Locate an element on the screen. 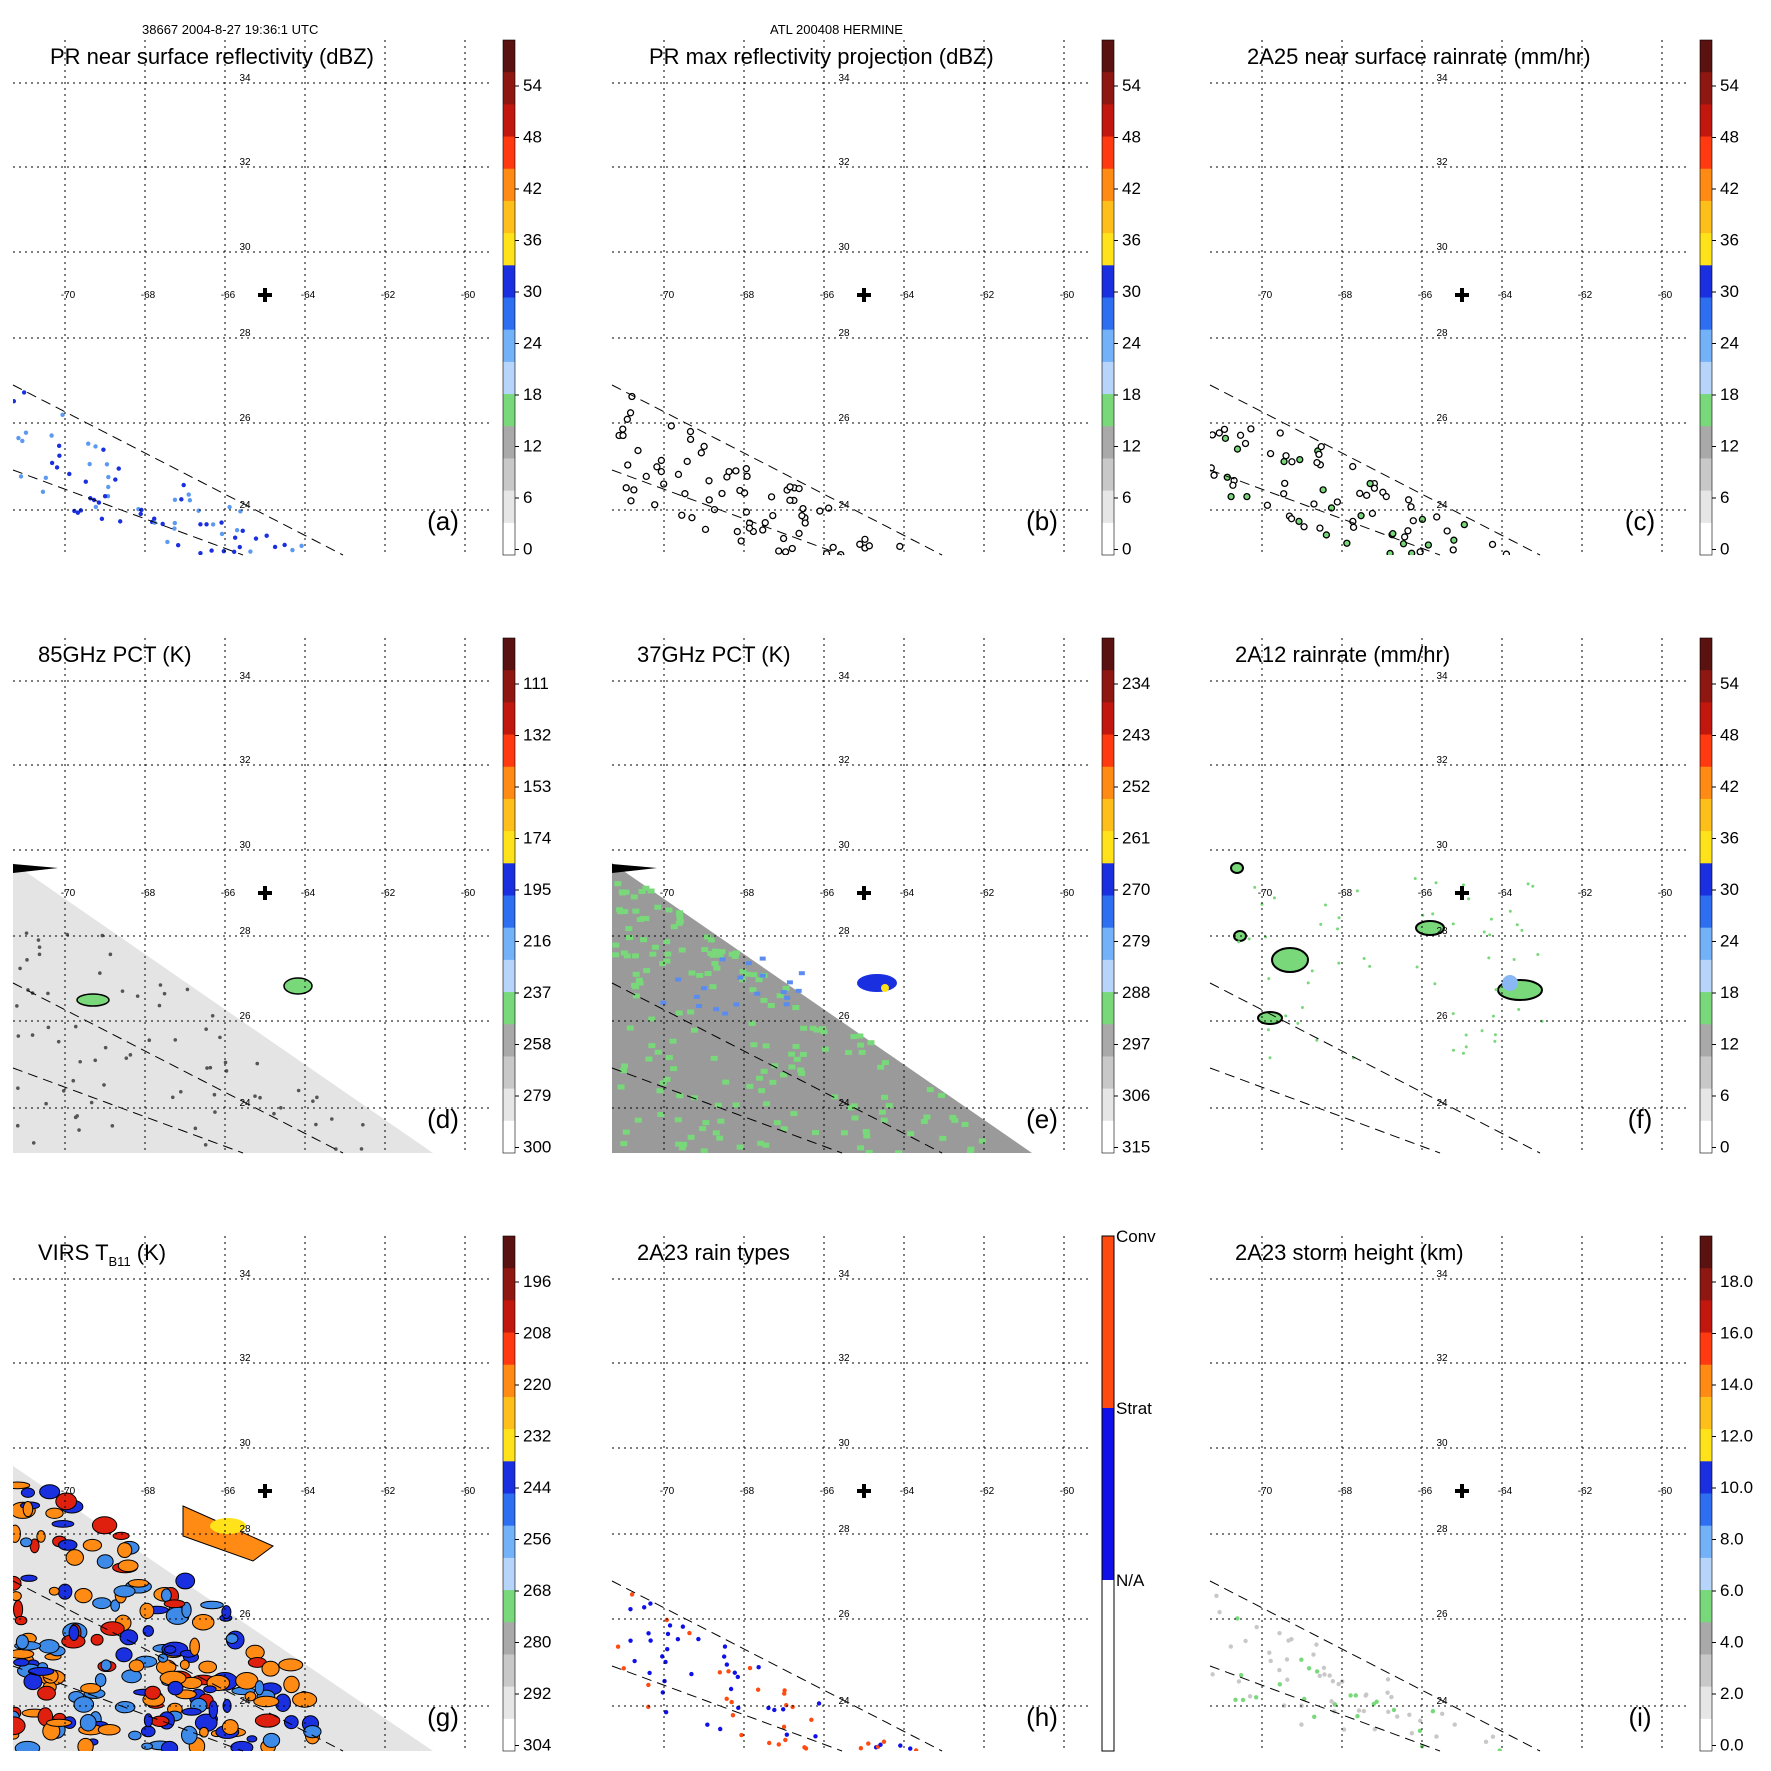  lat-label: 32 is located at coordinates (844, 162).